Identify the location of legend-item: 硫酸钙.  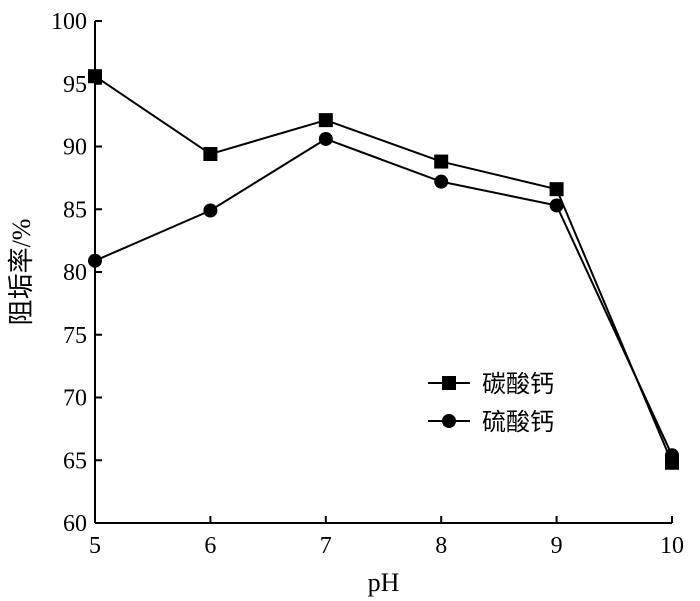
(491, 422).